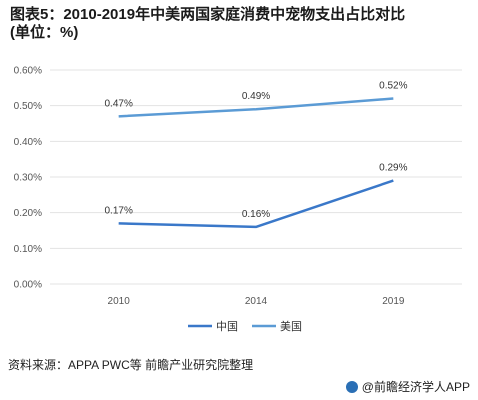 This screenshot has width=478, height=400. What do you see at coordinates (393, 86) in the screenshot?
I see `data-label: 0.52%` at bounding box center [393, 86].